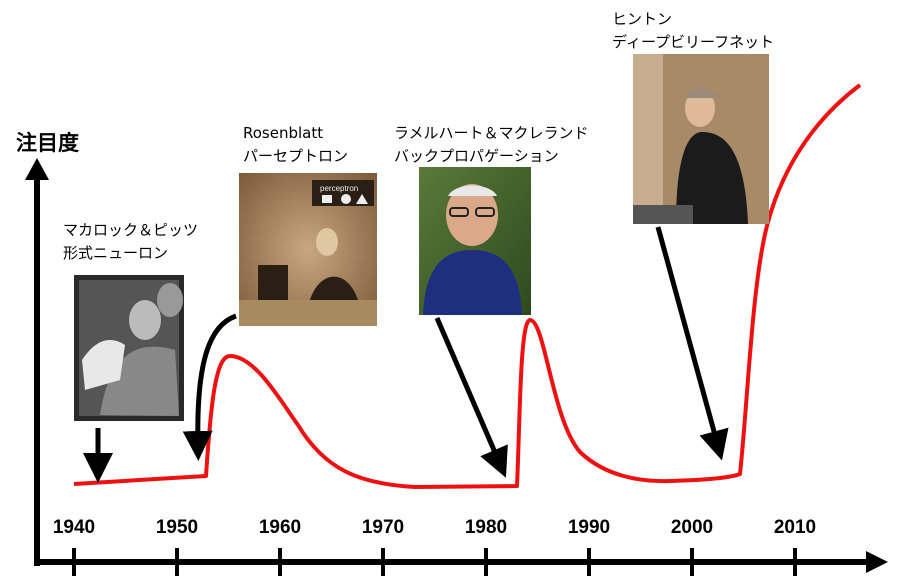 This screenshot has height=581, width=908. What do you see at coordinates (476, 156) in the screenshot?
I see `milestone-subtitle: バックプロパゲーション` at bounding box center [476, 156].